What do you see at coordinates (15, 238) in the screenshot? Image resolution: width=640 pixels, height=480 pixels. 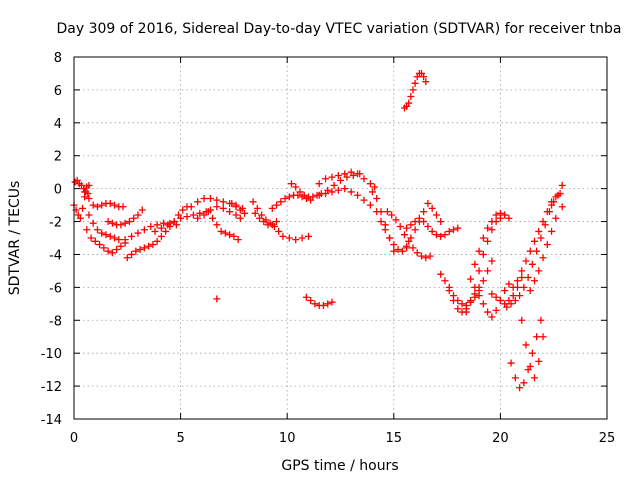 I see `y-axis-title: SDTVAR / TECUs` at bounding box center [15, 238].